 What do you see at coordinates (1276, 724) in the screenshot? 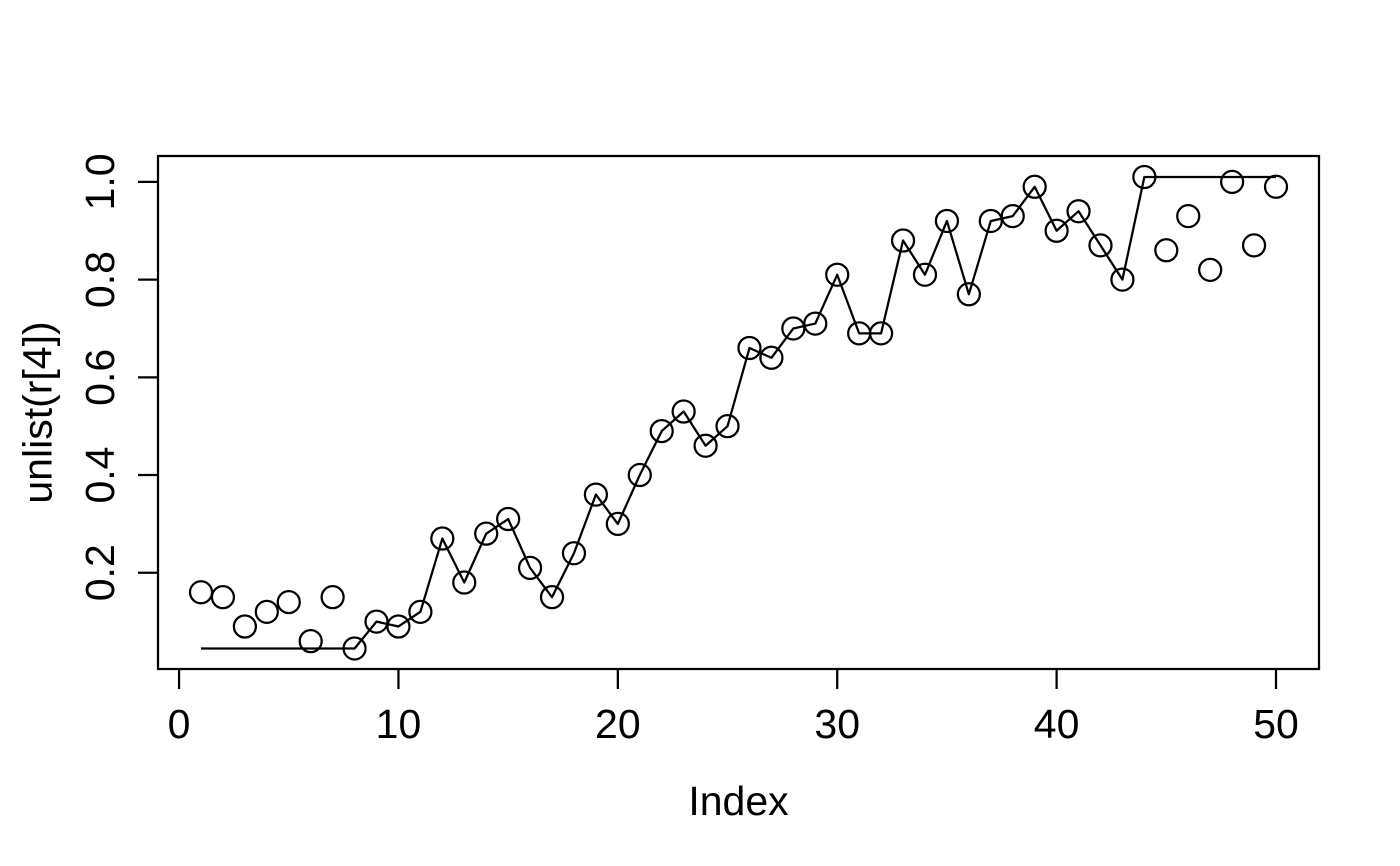
I see `x-tick-label: 50` at bounding box center [1276, 724].